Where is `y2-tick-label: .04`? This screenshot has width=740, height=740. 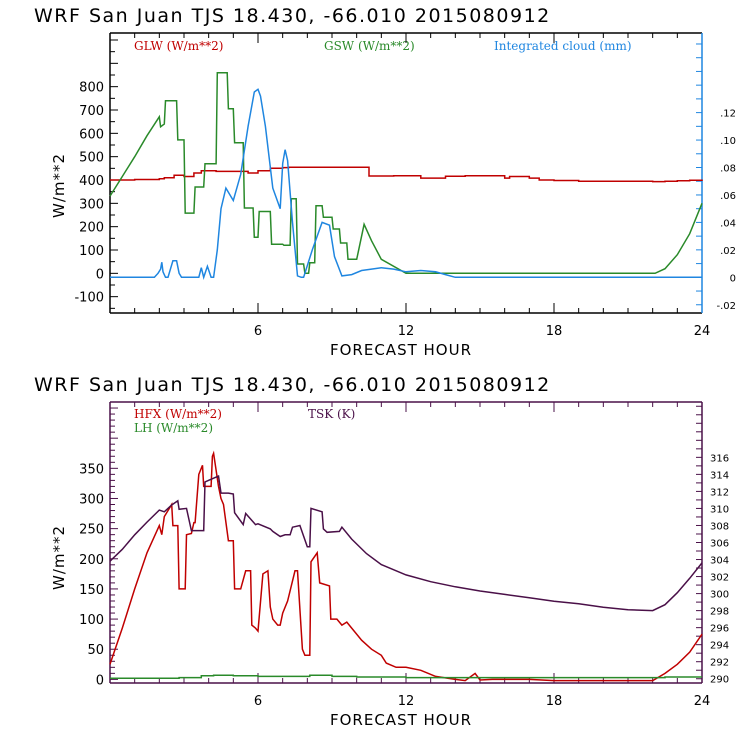
y2-tick-label: .04 is located at coordinates (728, 223).